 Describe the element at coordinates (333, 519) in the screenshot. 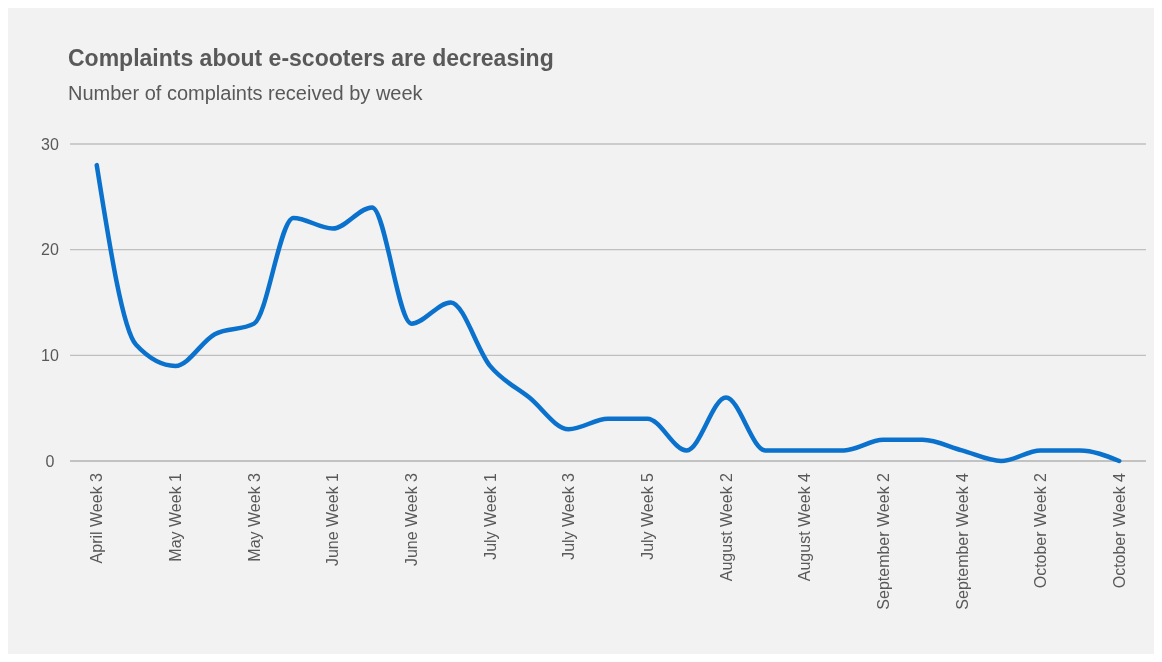

I see `x-tick-label: June Week 1` at that location.